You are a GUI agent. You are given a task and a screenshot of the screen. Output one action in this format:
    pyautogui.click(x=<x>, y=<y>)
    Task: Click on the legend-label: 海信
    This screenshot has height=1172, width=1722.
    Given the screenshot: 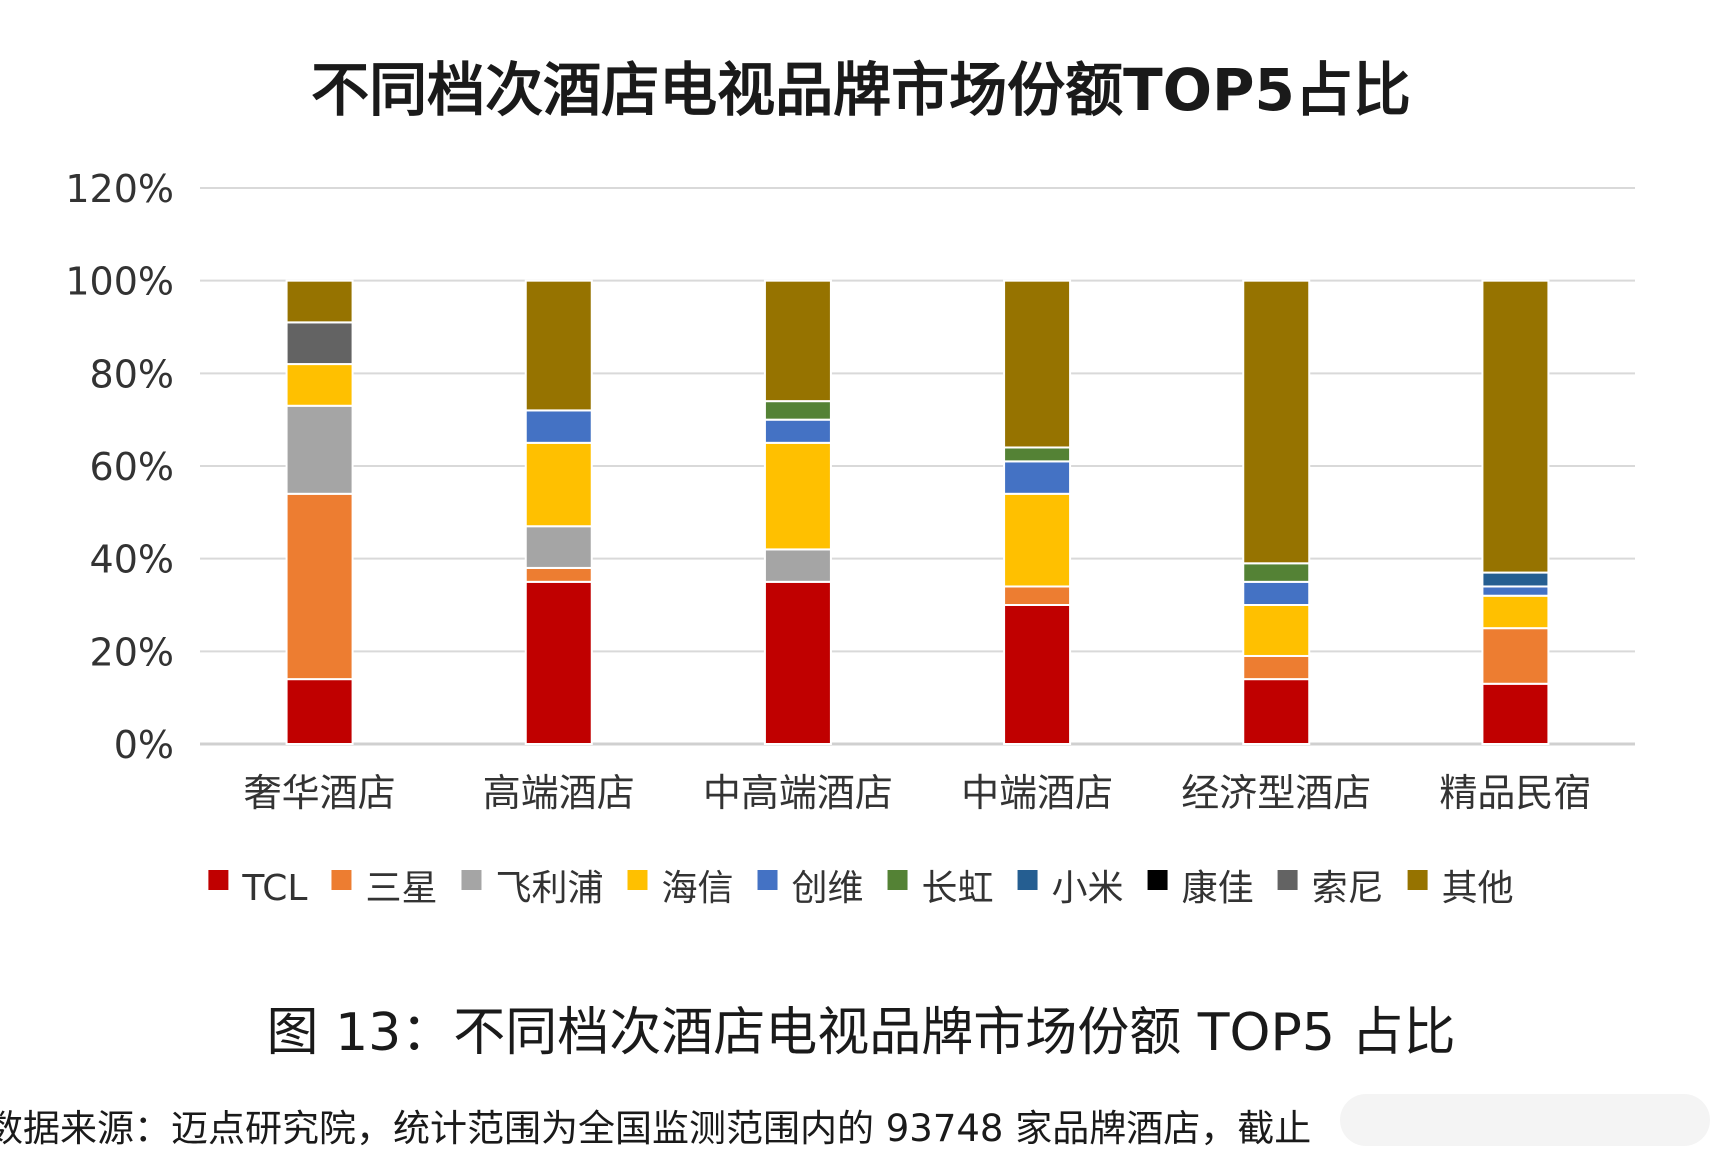 What is the action you would take?
    pyautogui.click(x=698, y=888)
    